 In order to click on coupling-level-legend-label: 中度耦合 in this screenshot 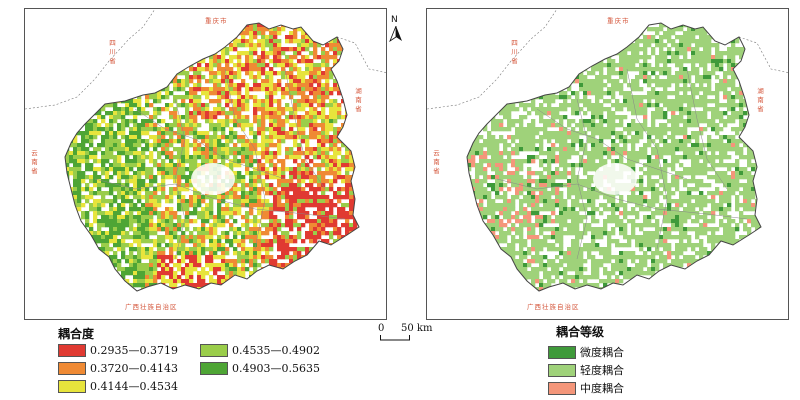, I will do `click(602, 388)`.